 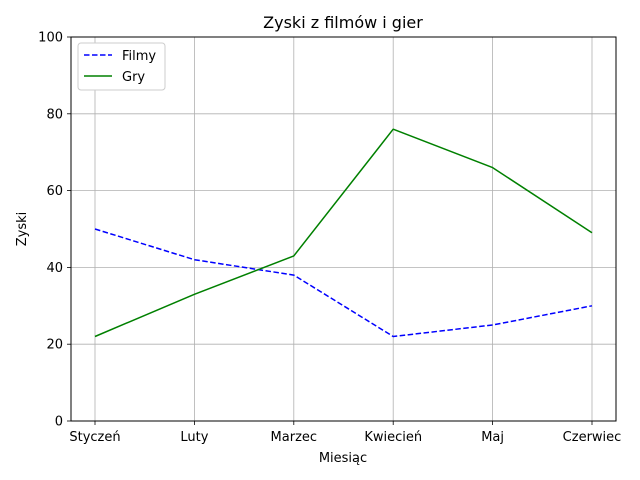 I want to click on legend: Filmy Gry, so click(x=121, y=66).